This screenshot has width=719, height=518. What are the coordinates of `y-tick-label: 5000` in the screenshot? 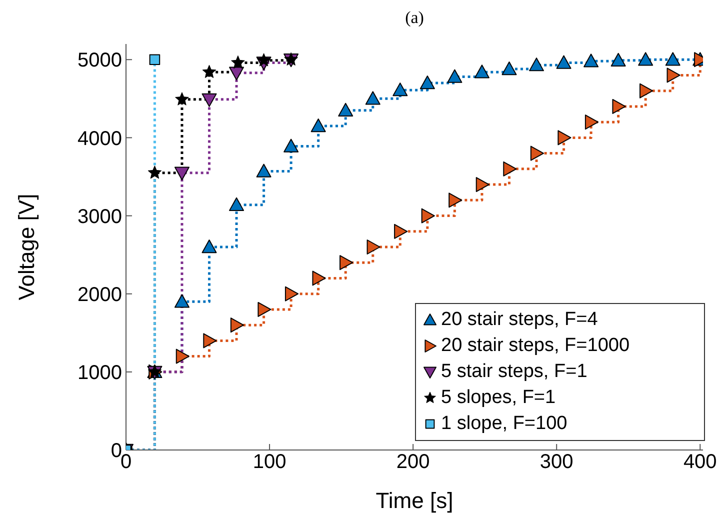 It's located at (100, 61).